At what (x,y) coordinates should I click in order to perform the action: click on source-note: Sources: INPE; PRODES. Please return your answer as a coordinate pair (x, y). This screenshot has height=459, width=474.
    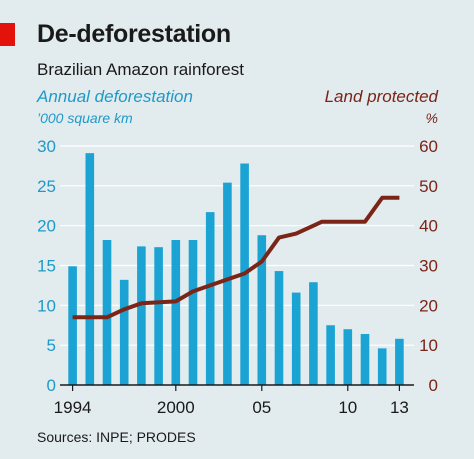
    Looking at the image, I should click on (116, 437).